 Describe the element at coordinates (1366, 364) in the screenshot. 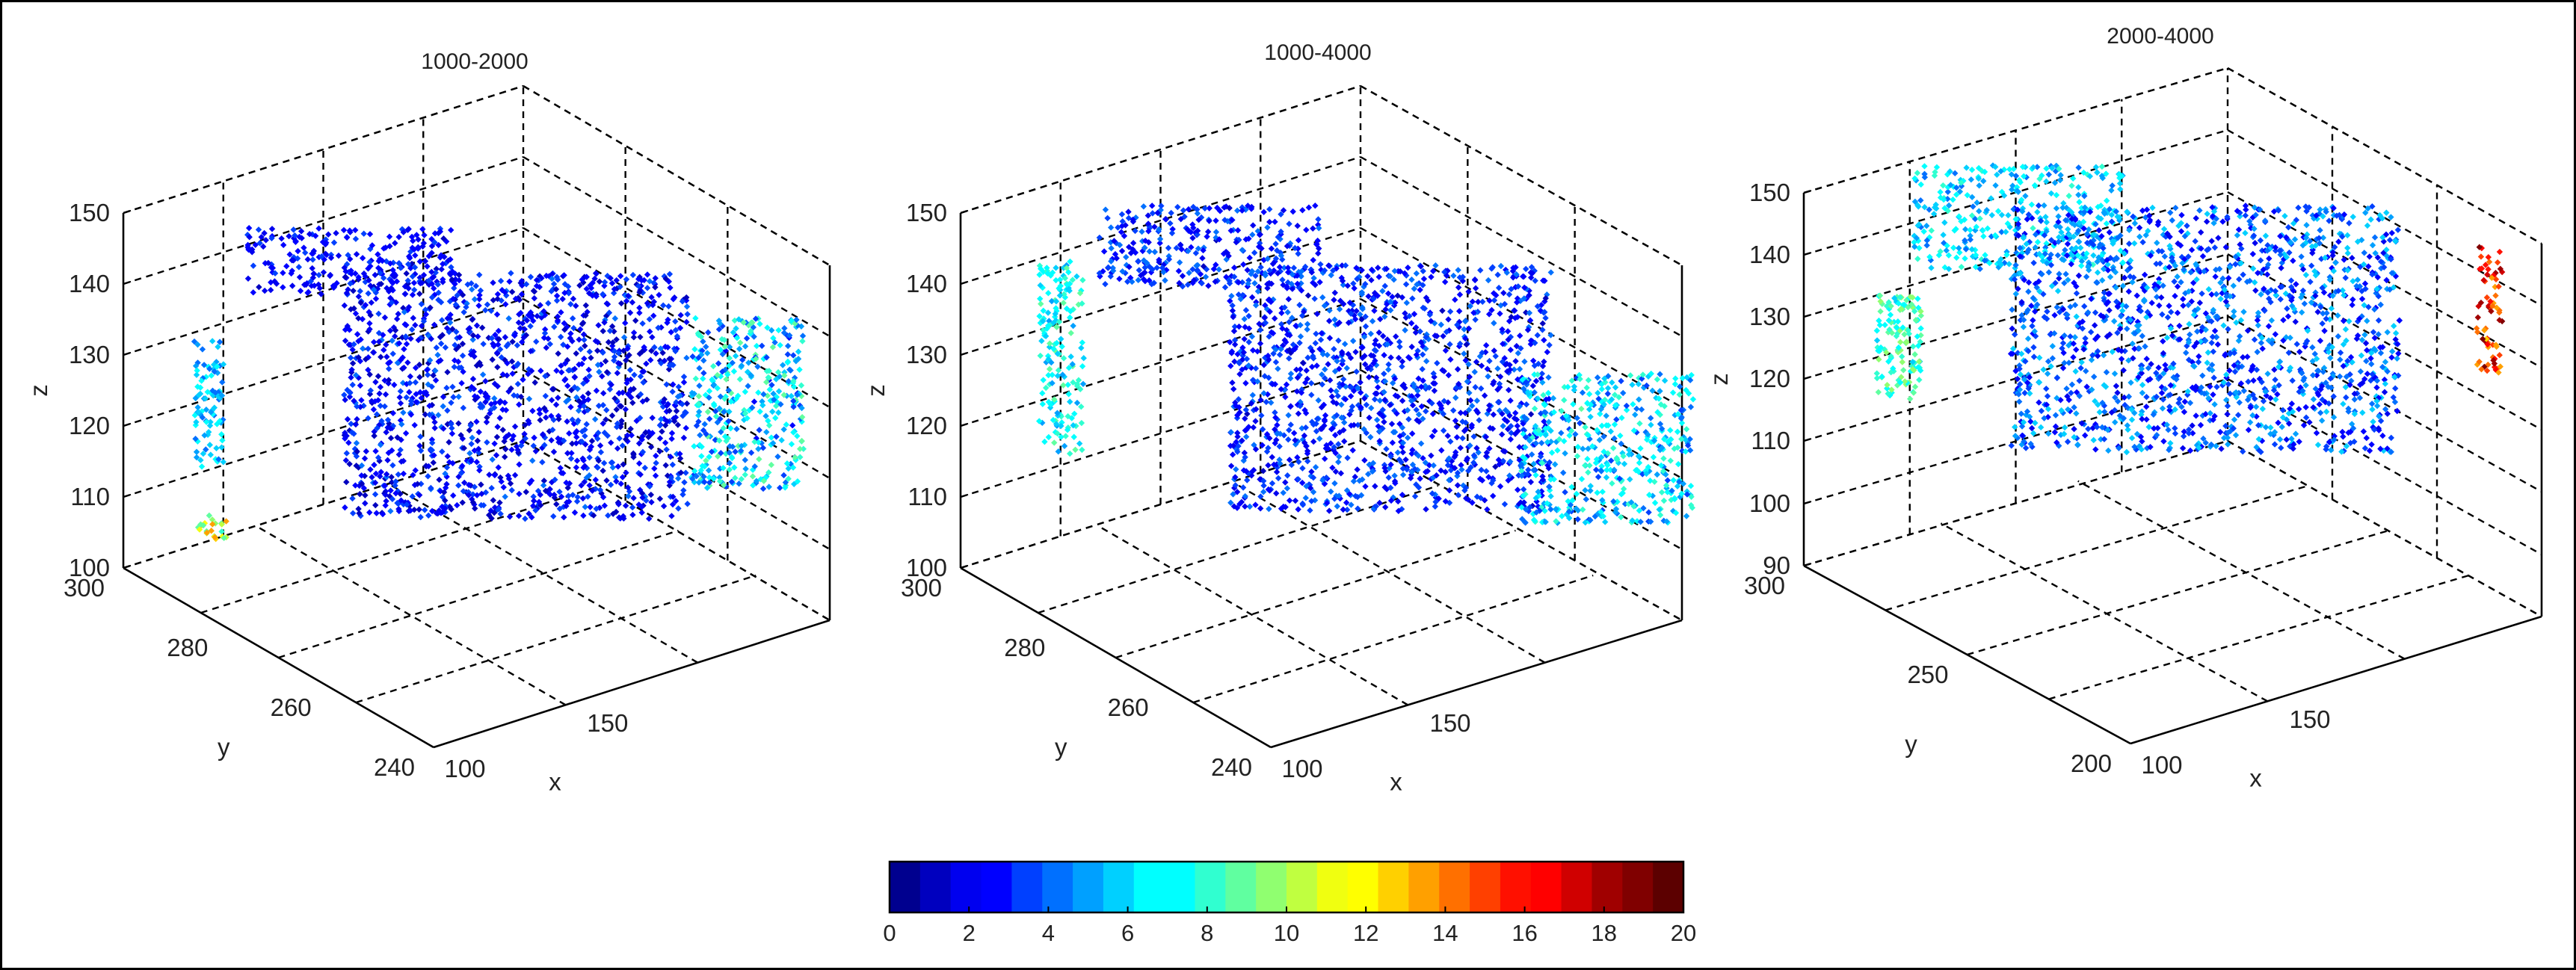

I see `data-points` at that location.